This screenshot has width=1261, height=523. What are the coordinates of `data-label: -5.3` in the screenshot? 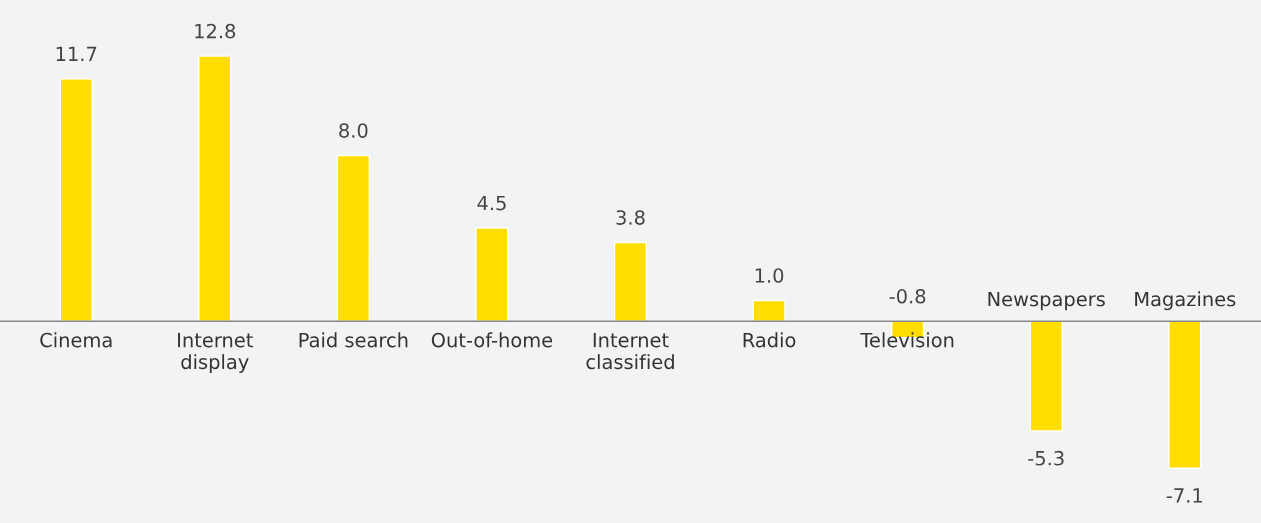 It's located at (1046, 458).